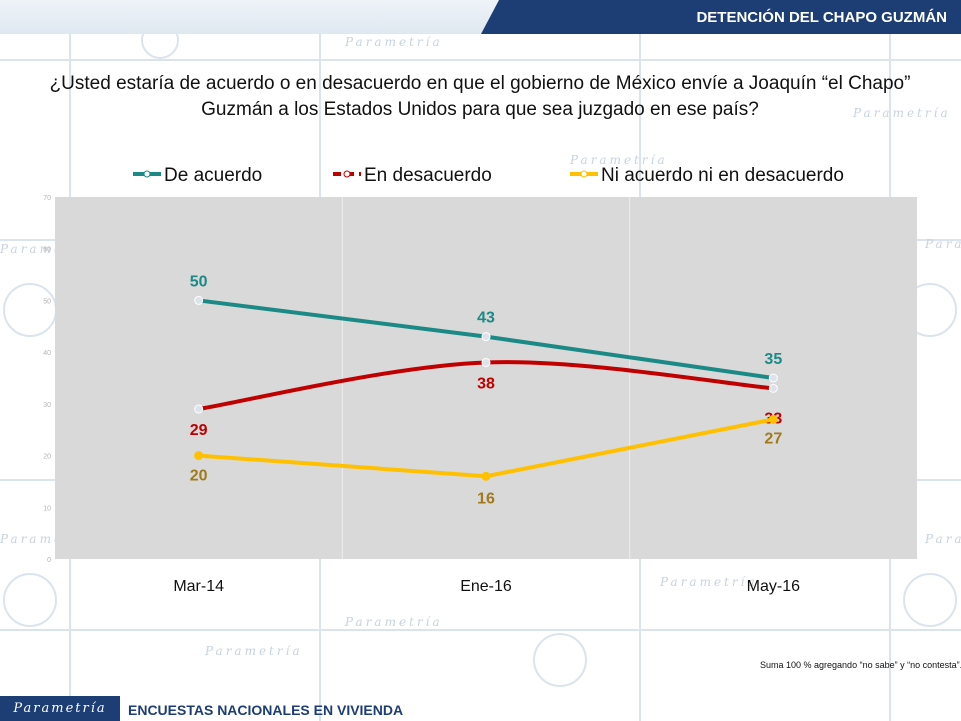 Image resolution: width=961 pixels, height=721 pixels. Describe the element at coordinates (47, 353) in the screenshot. I see `y-tick-label: 40` at that location.